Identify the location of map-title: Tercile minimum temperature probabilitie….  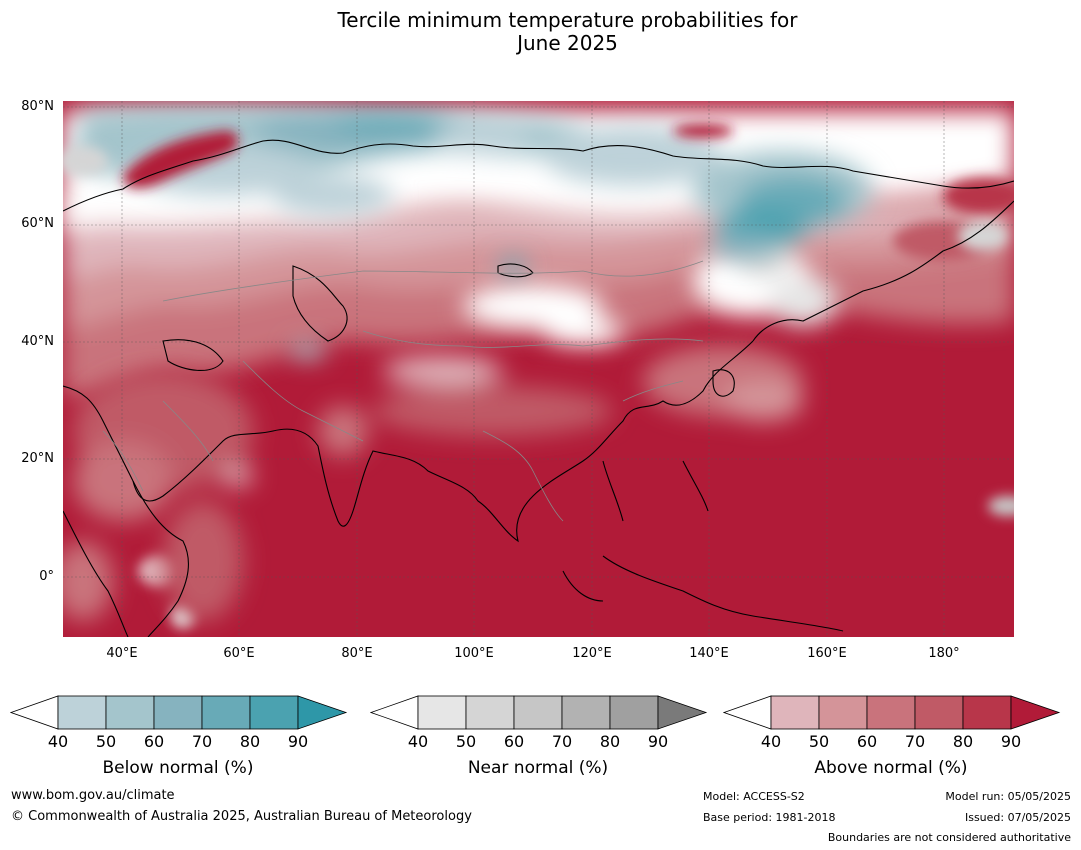
(540, 32).